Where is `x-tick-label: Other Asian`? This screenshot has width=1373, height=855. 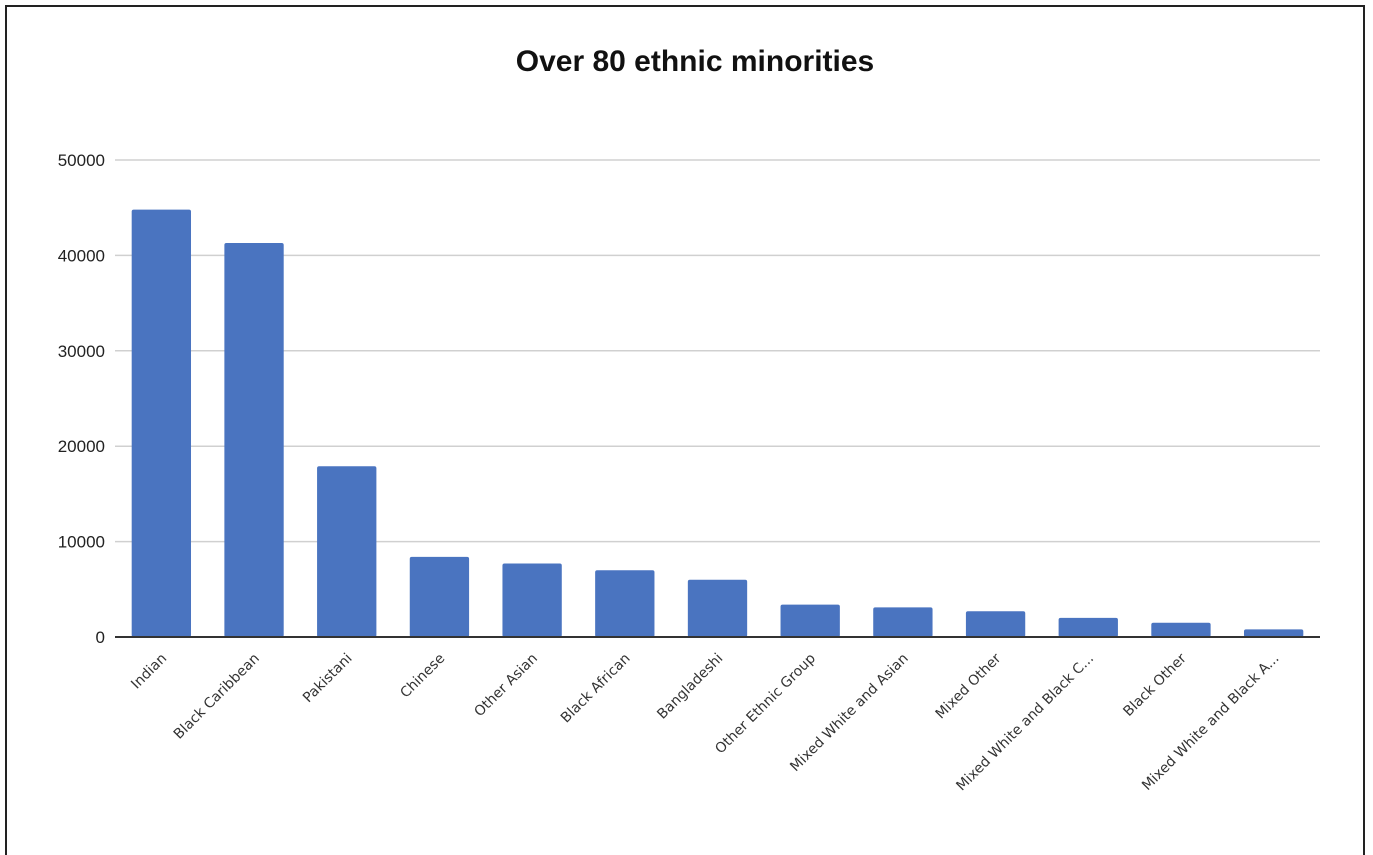 x-tick-label: Other Asian is located at coordinates (506, 686).